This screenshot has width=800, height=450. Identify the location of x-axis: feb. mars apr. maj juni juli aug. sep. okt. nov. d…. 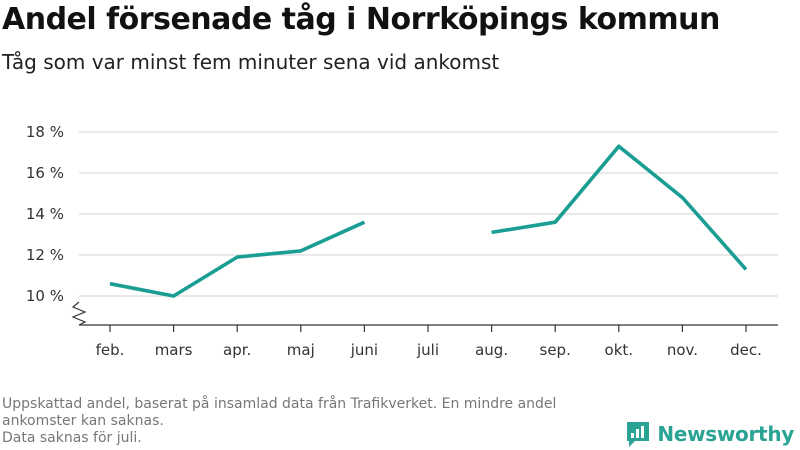
(424, 330).